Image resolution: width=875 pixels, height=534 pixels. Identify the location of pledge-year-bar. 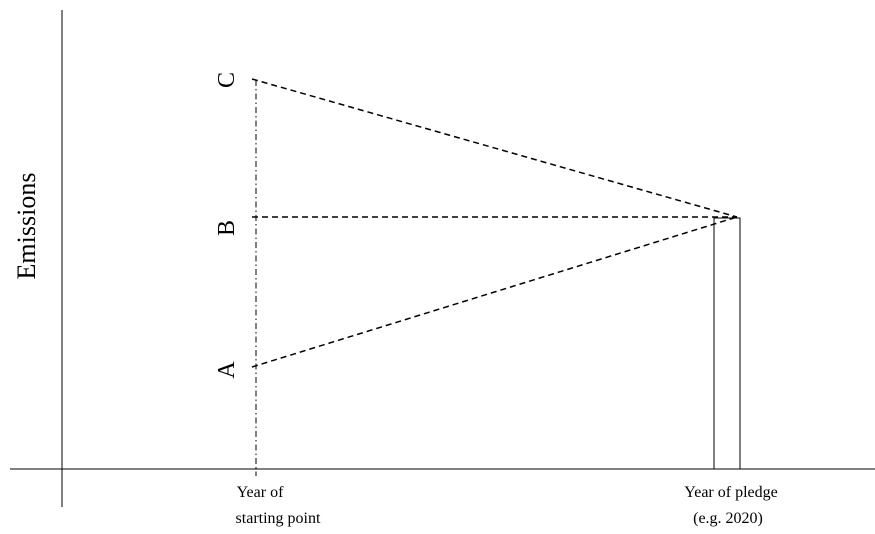
(727, 343).